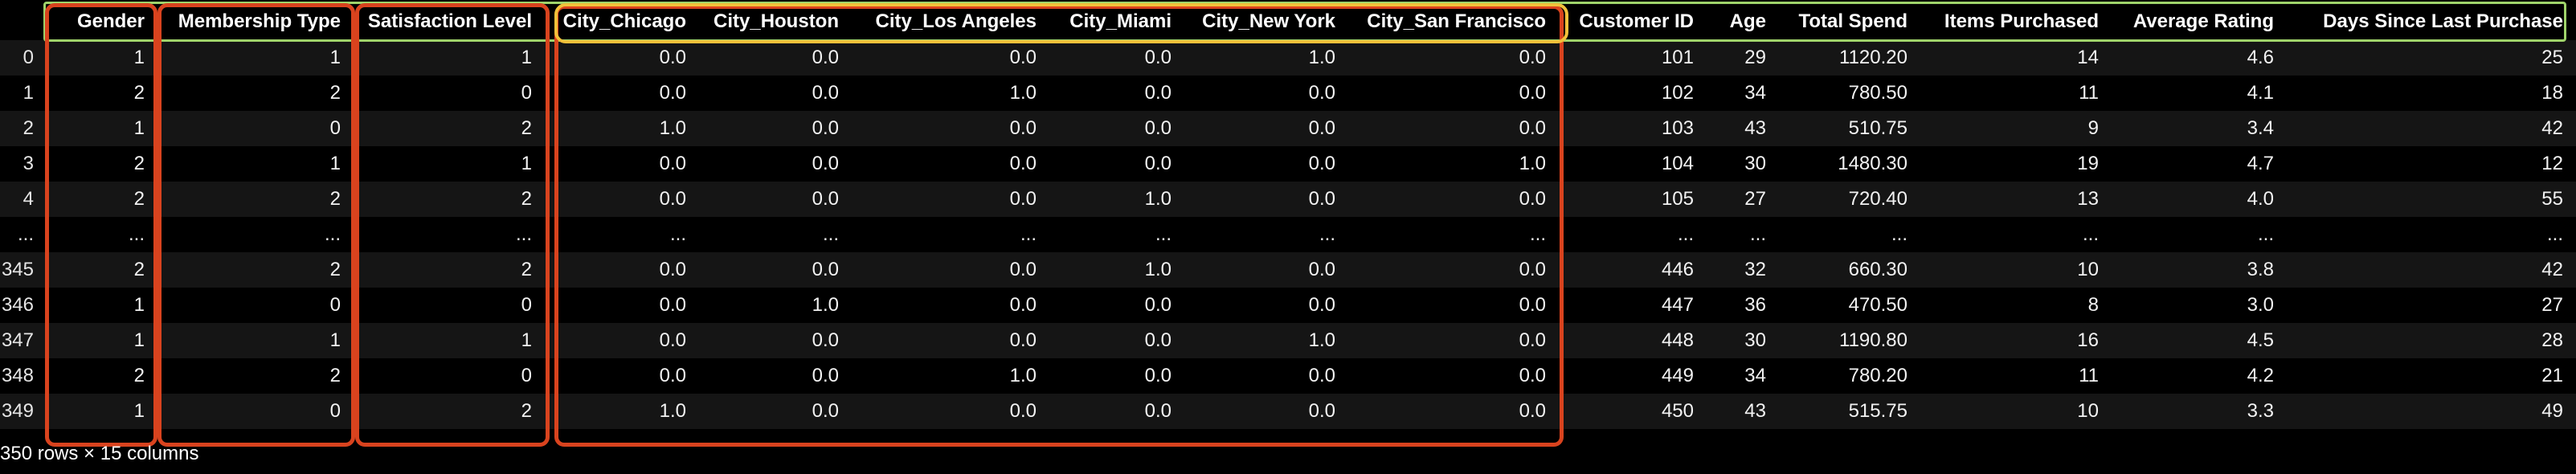 Image resolution: width=2576 pixels, height=474 pixels. What do you see at coordinates (1849, 93) in the screenshot?
I see `table-cell: 780.50` at bounding box center [1849, 93].